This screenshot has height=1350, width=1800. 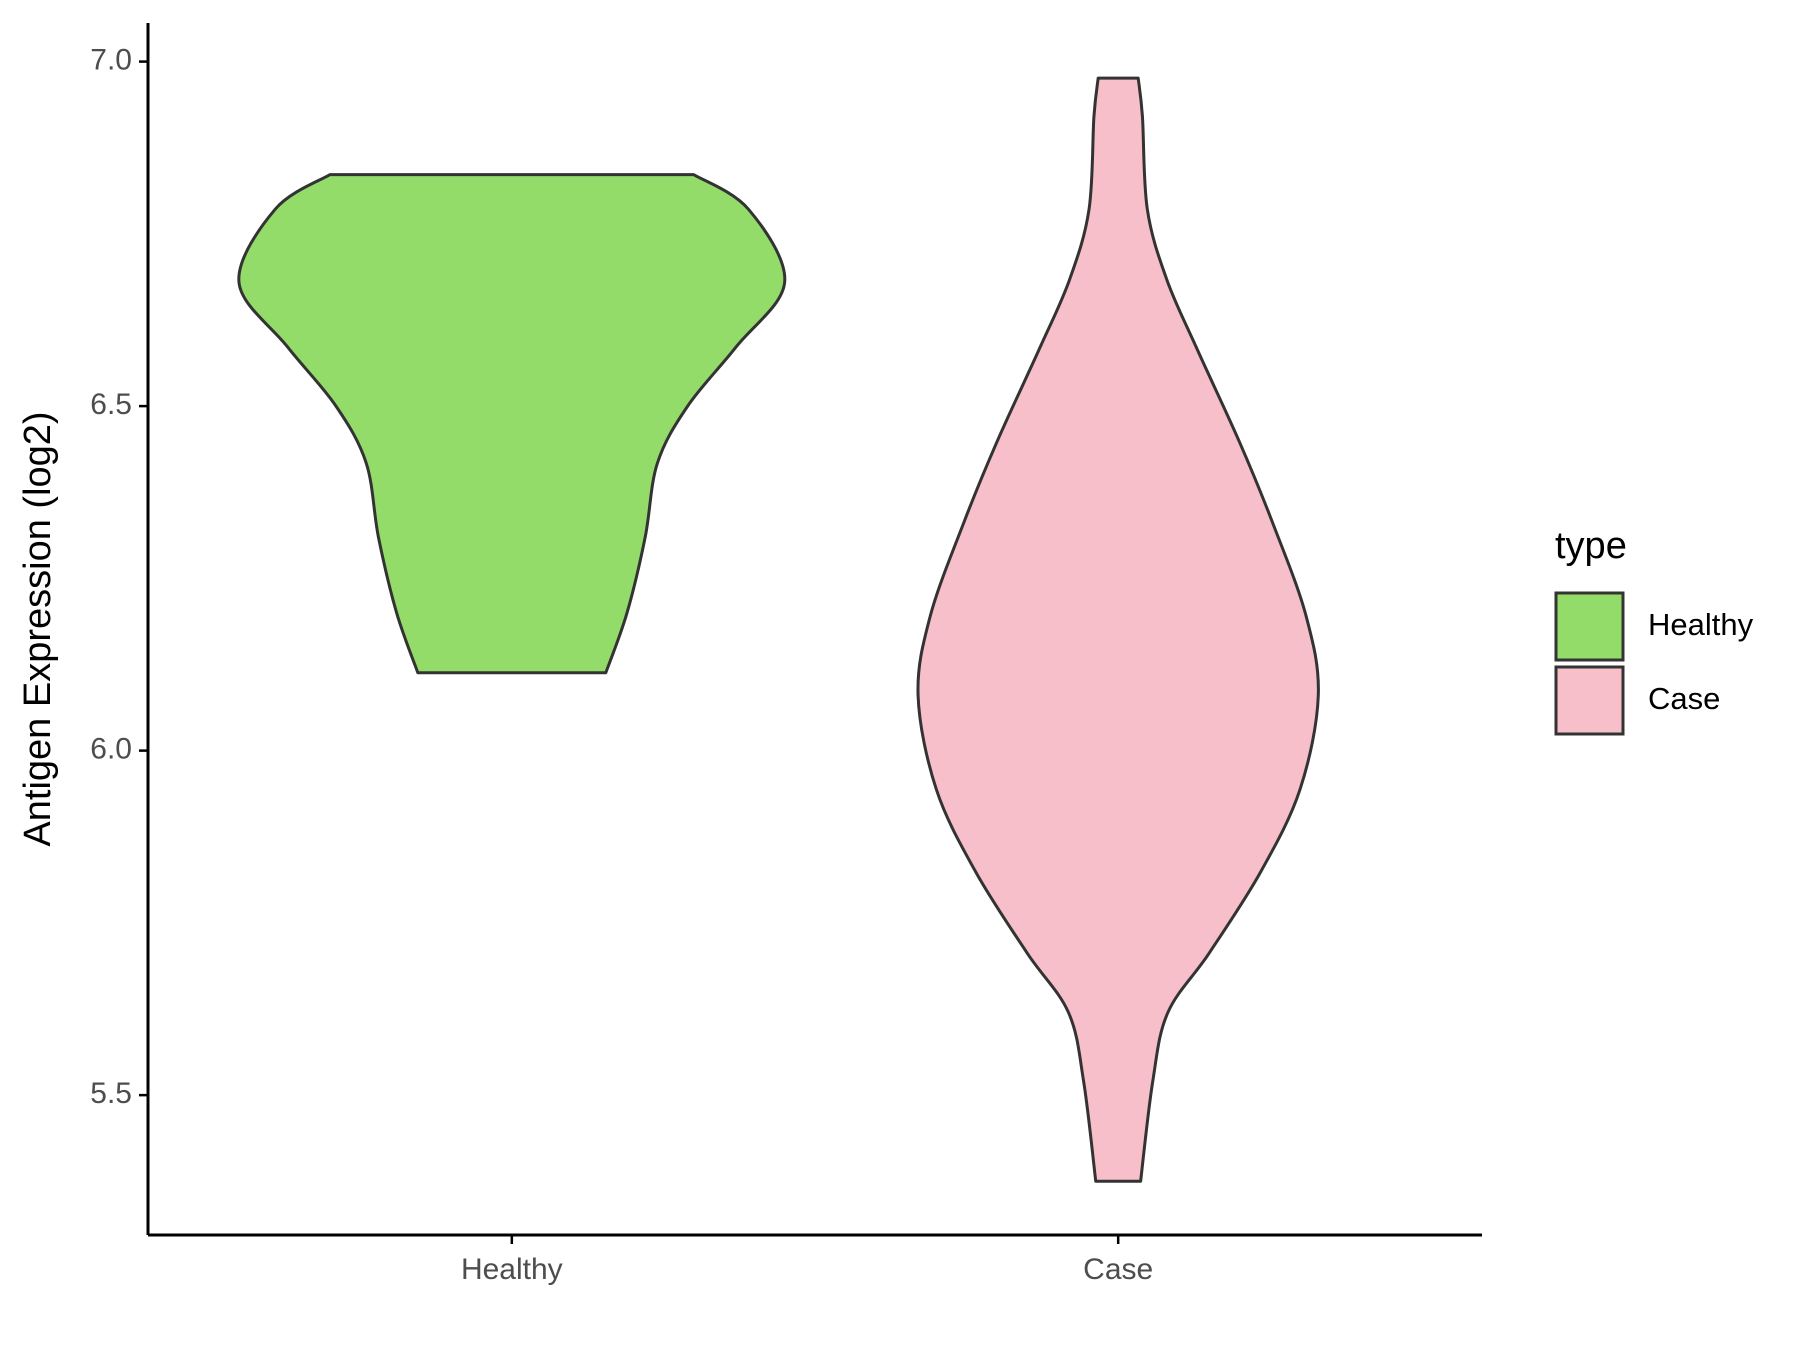 I want to click on legend-title: type, so click(x=1591, y=546).